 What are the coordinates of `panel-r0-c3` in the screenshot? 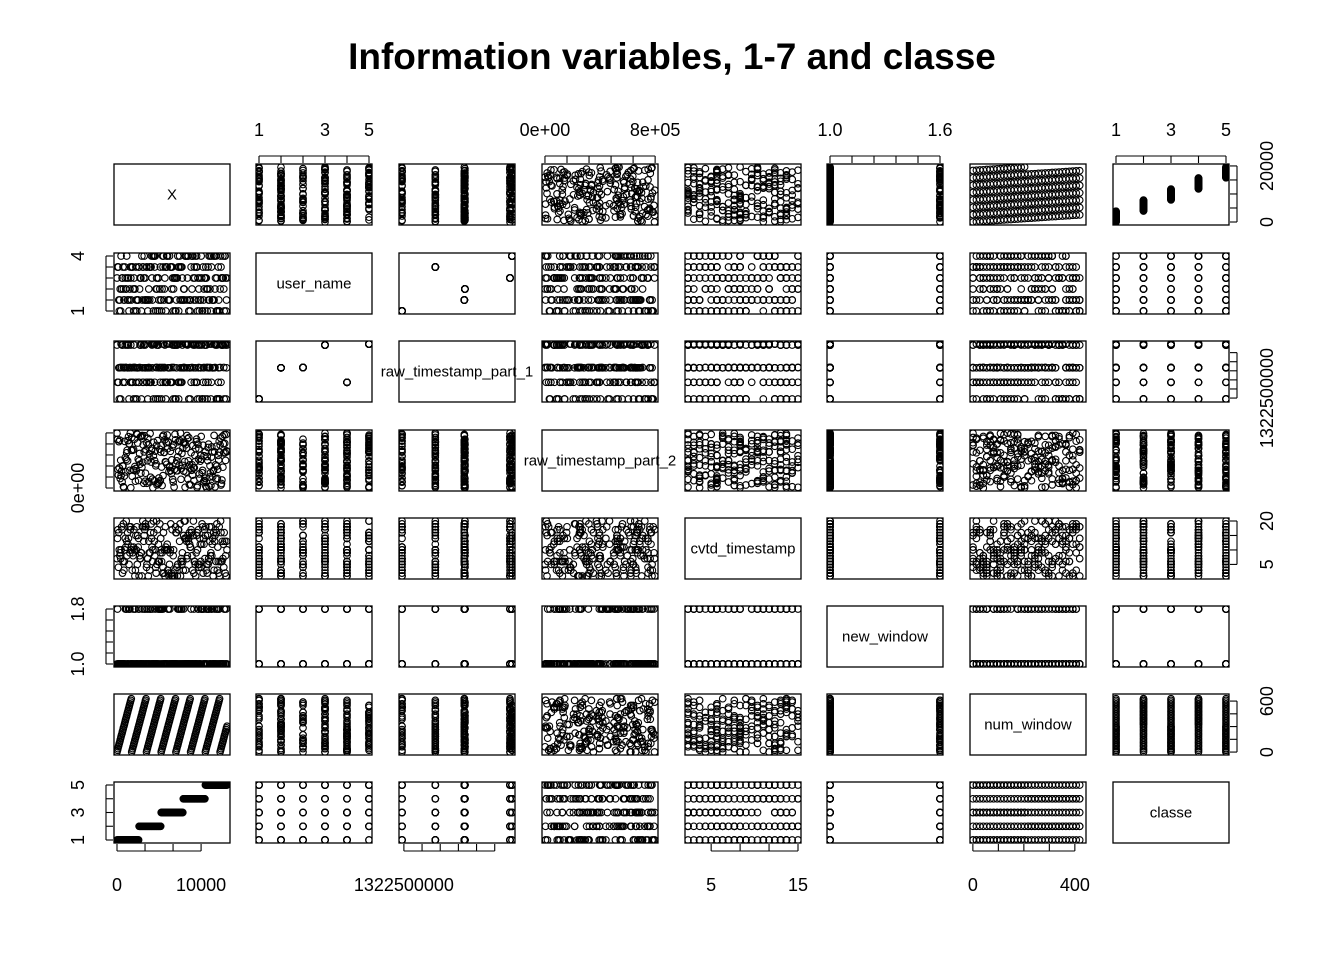 It's located at (600, 195).